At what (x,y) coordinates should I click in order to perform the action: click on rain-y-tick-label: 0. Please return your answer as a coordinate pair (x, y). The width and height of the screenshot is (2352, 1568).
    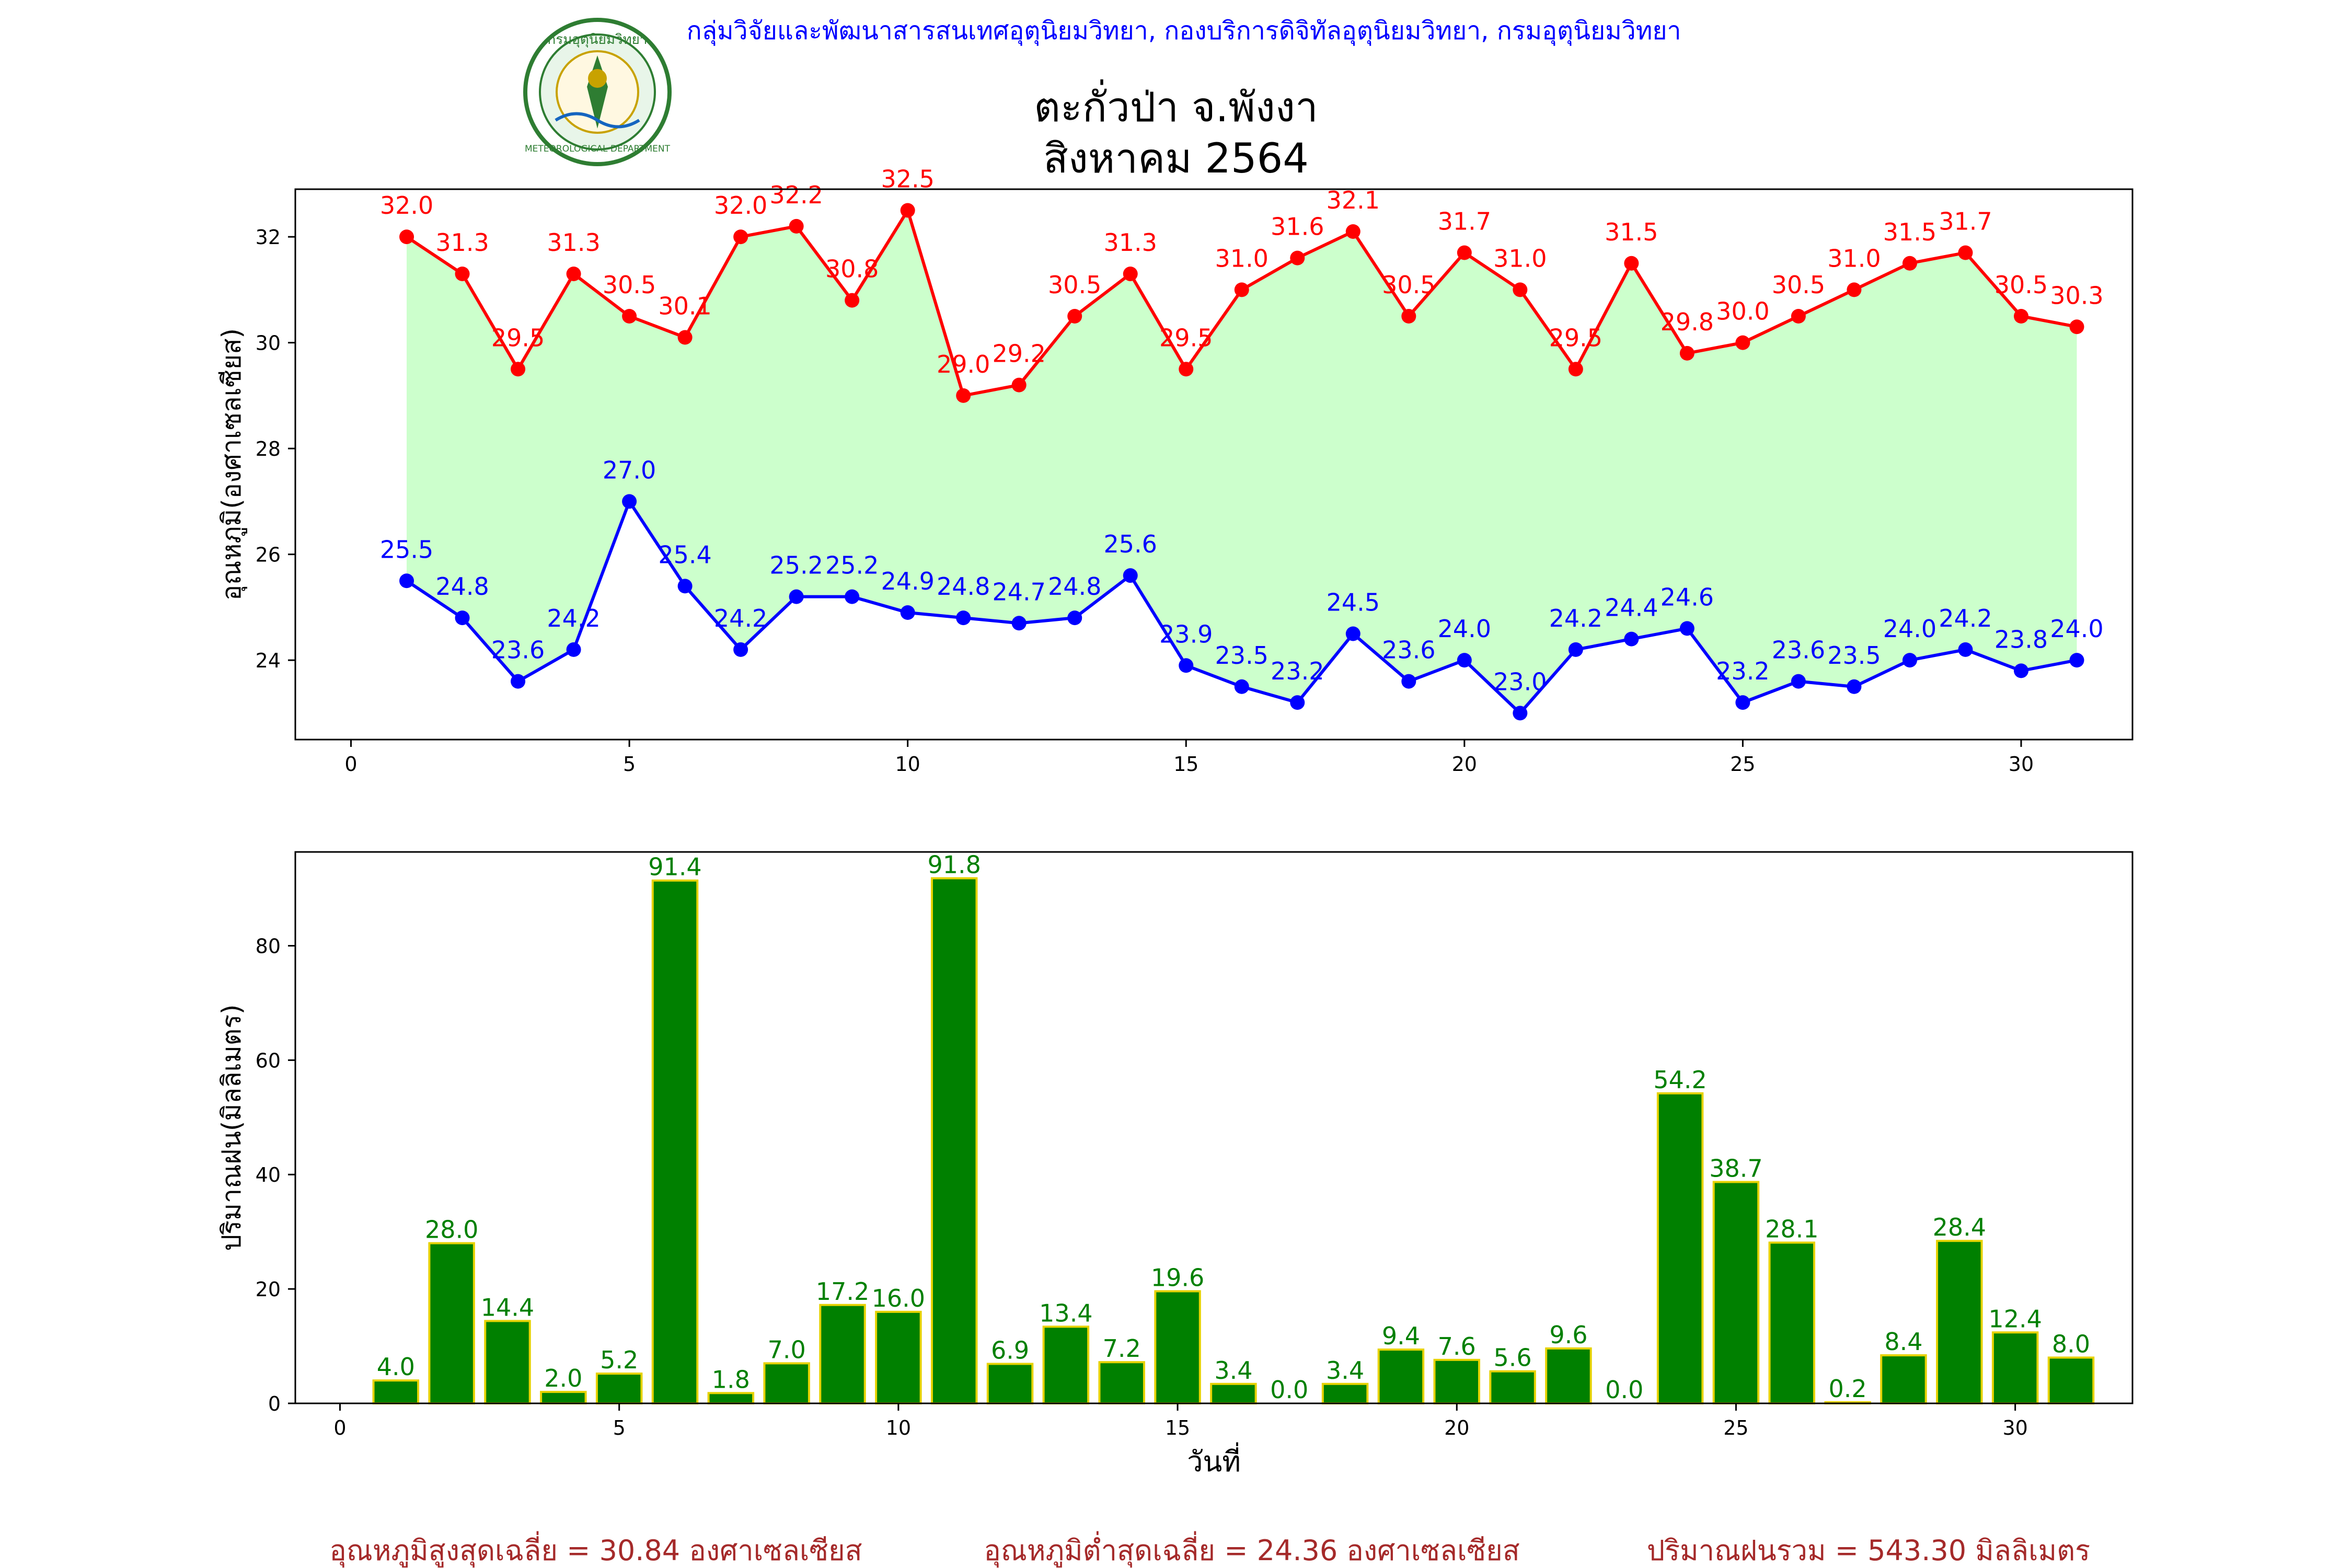
    Looking at the image, I should click on (274, 1403).